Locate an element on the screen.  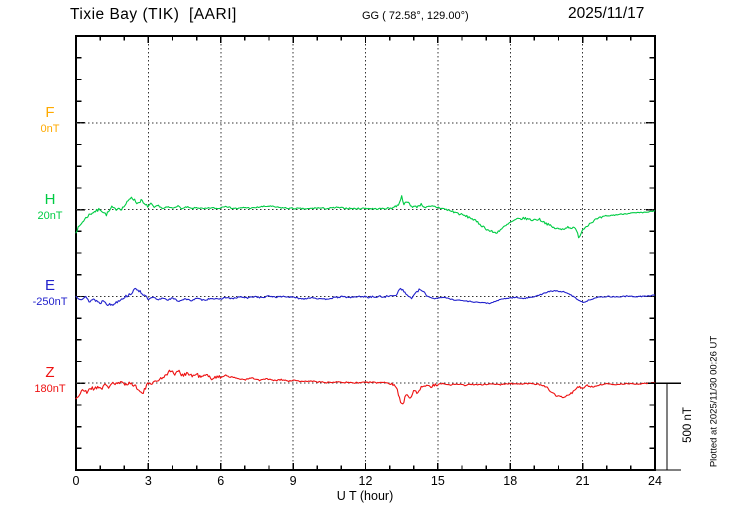
component-letter-E: E is located at coordinates (49, 286).